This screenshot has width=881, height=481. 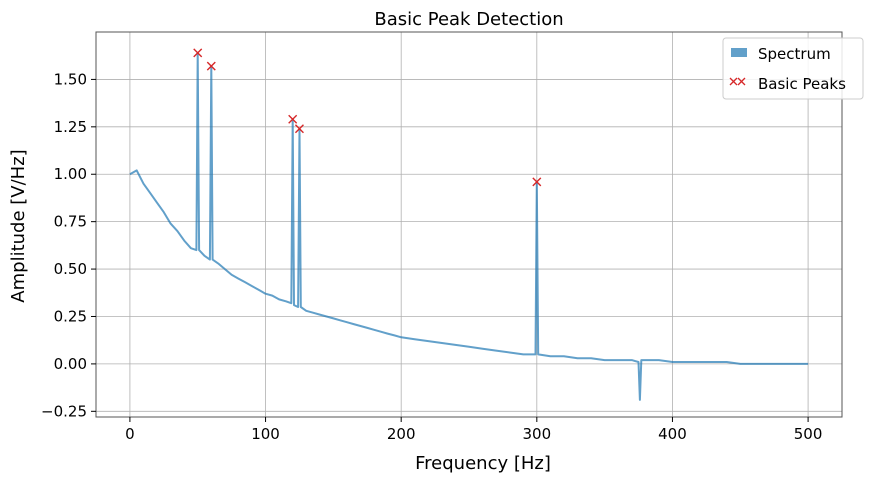 I want to click on x-tick-label: 300, so click(x=536, y=434).